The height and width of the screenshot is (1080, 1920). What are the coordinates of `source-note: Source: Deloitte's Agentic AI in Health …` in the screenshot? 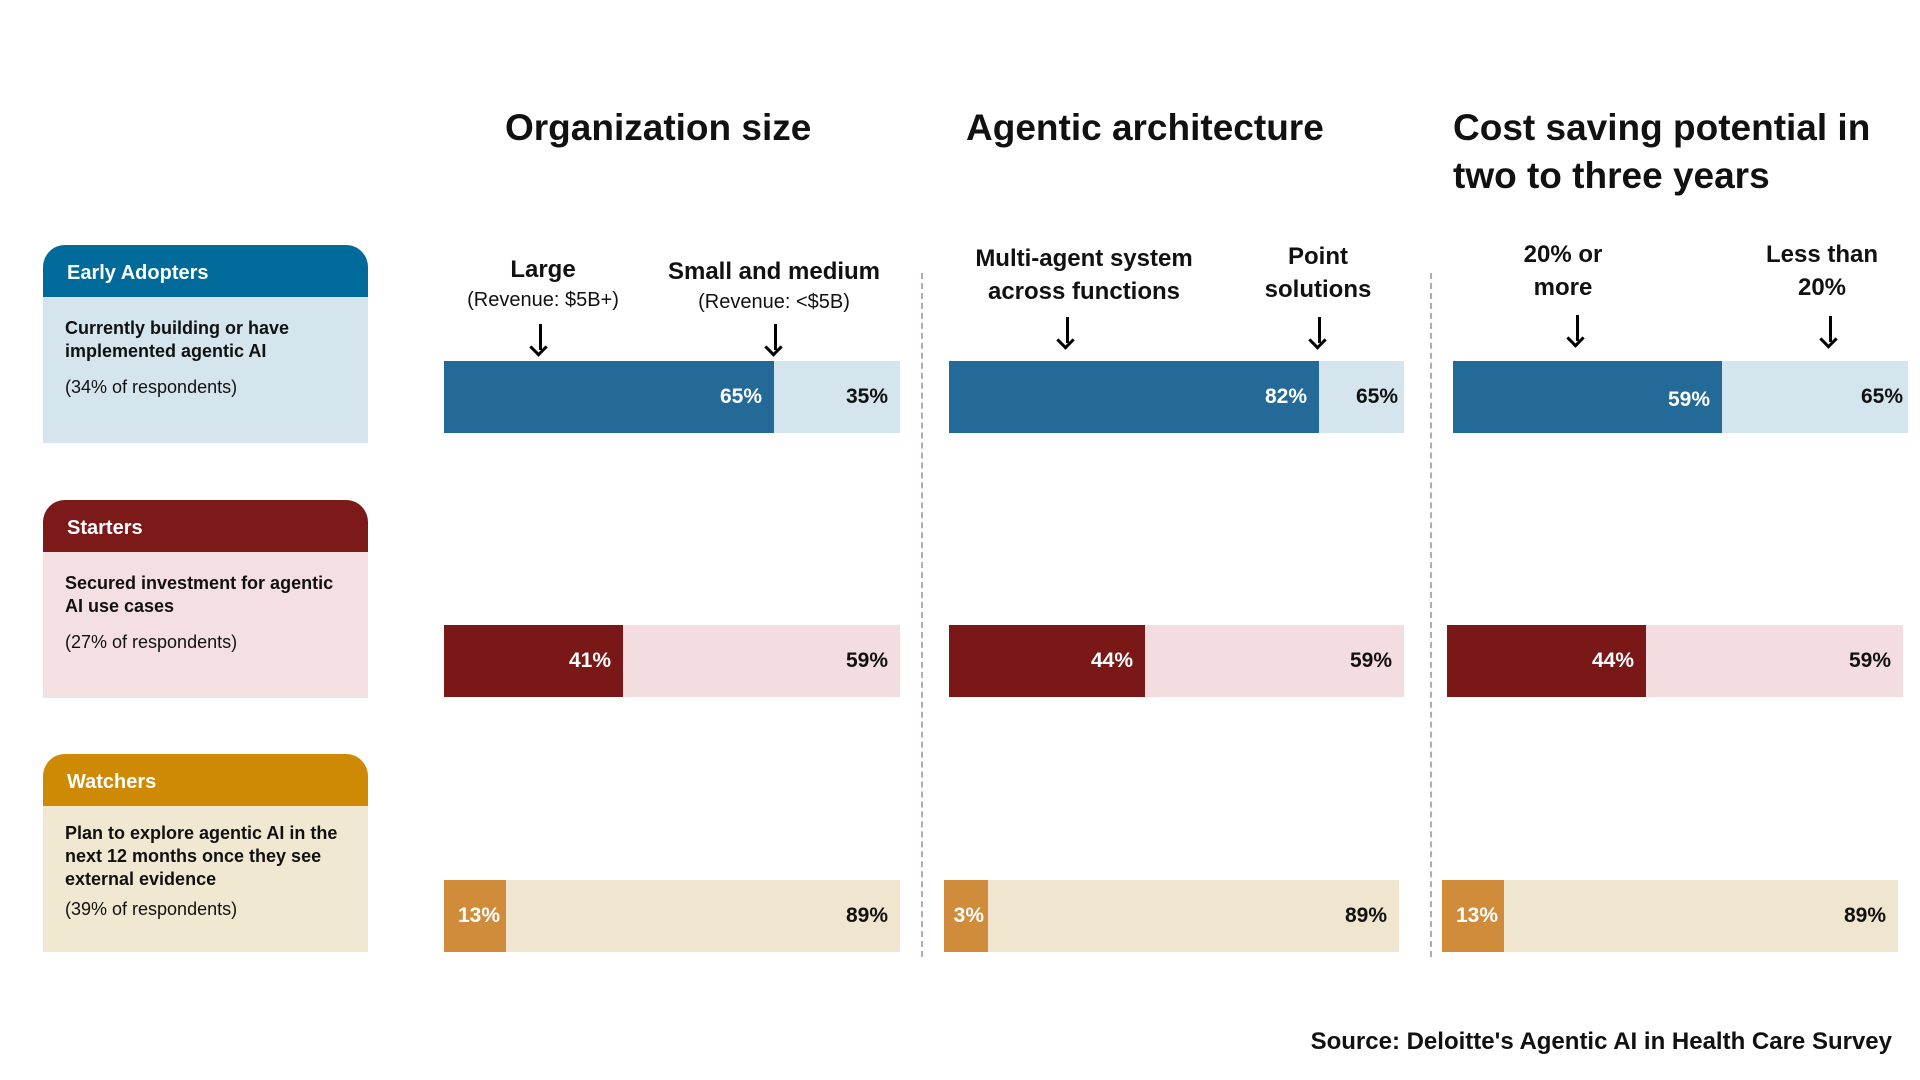 It's located at (1601, 1041).